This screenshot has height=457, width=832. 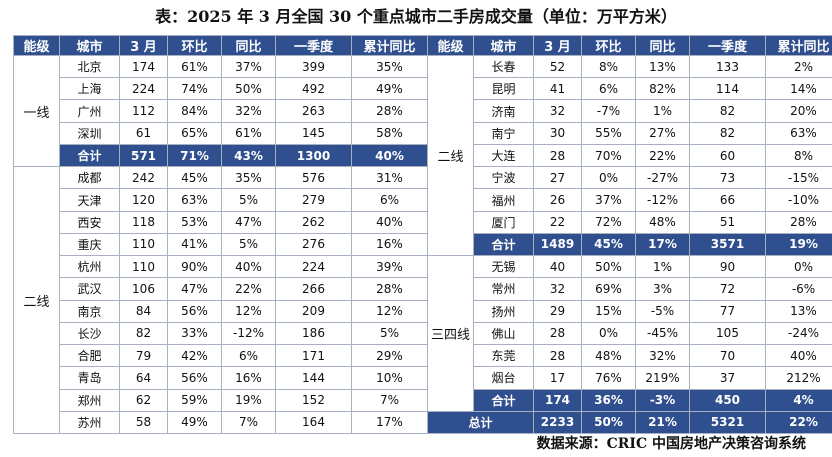 I want to click on left-mom-value: 71%, so click(x=194, y=155).